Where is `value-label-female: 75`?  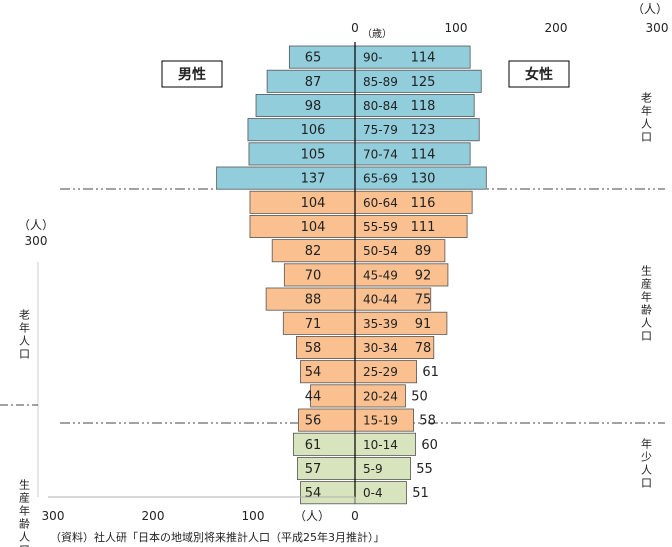
value-label-female: 75 is located at coordinates (423, 300).